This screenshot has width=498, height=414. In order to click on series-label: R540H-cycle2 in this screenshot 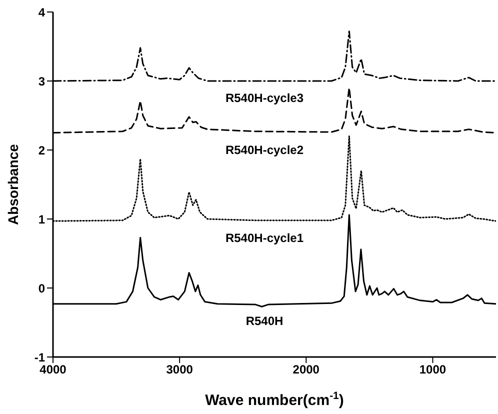, I will do `click(264, 149)`.